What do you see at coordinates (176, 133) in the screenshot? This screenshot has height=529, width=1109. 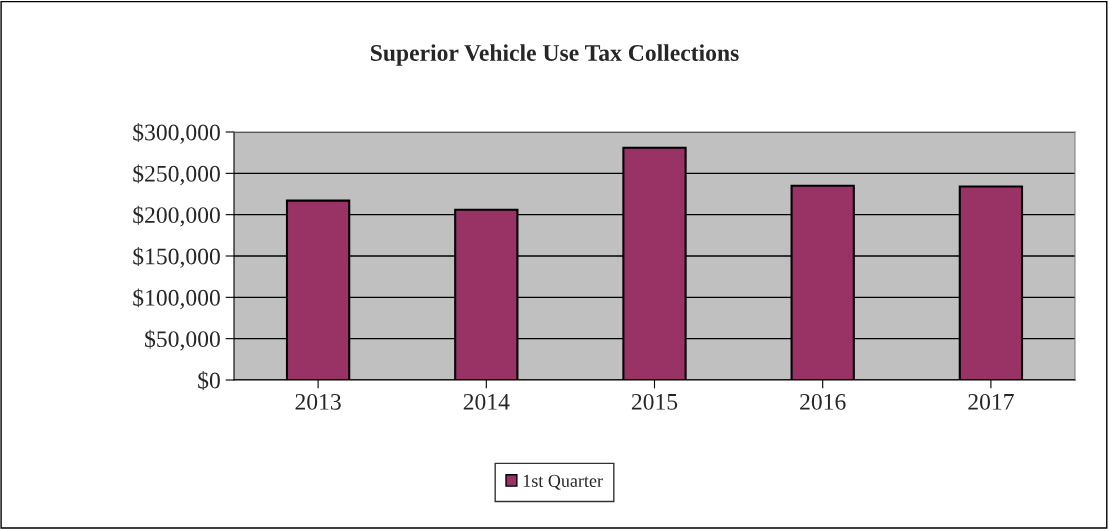 I see `y-tick-label: $300,000` at bounding box center [176, 133].